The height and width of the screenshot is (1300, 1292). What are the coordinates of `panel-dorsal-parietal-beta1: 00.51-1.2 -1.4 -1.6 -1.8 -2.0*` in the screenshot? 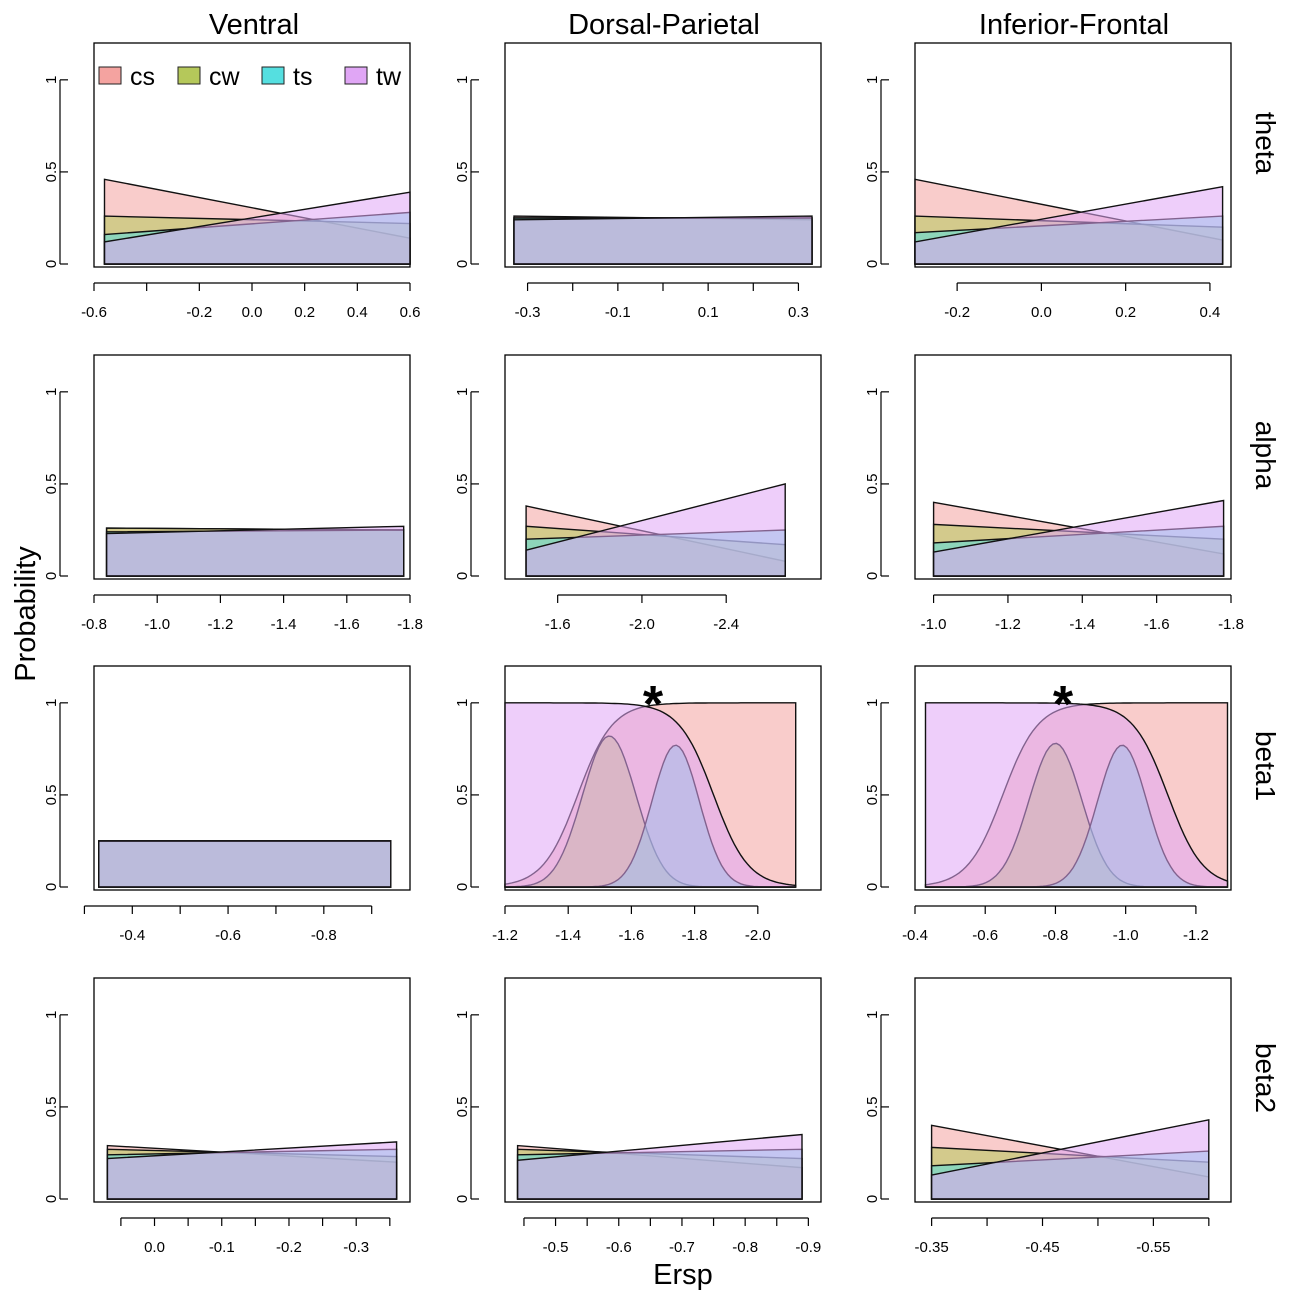 It's located at (638, 804).